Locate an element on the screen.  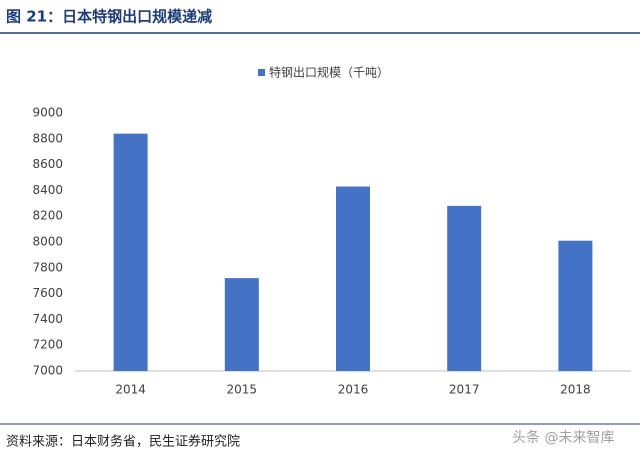
y-tick-label: 8000 is located at coordinates (47, 242).